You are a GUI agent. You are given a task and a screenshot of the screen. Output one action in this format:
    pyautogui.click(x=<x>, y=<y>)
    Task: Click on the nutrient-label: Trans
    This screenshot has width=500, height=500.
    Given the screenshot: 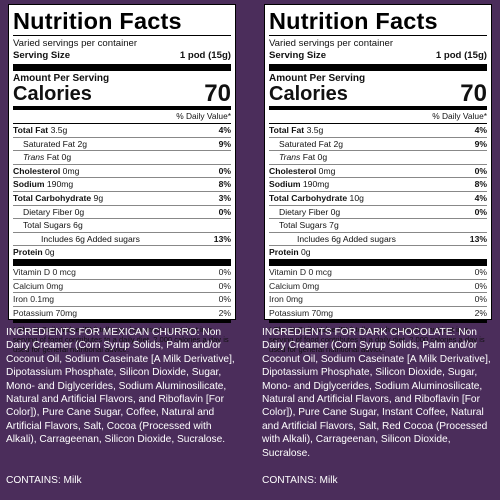 What is the action you would take?
    pyautogui.click(x=290, y=157)
    